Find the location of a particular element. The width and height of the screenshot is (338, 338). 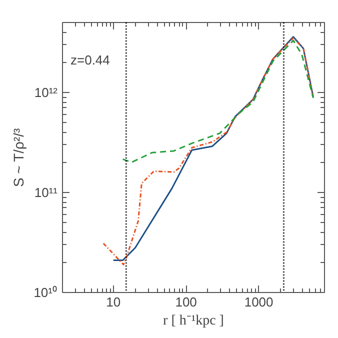

x-tick-label: 100 is located at coordinates (186, 302).